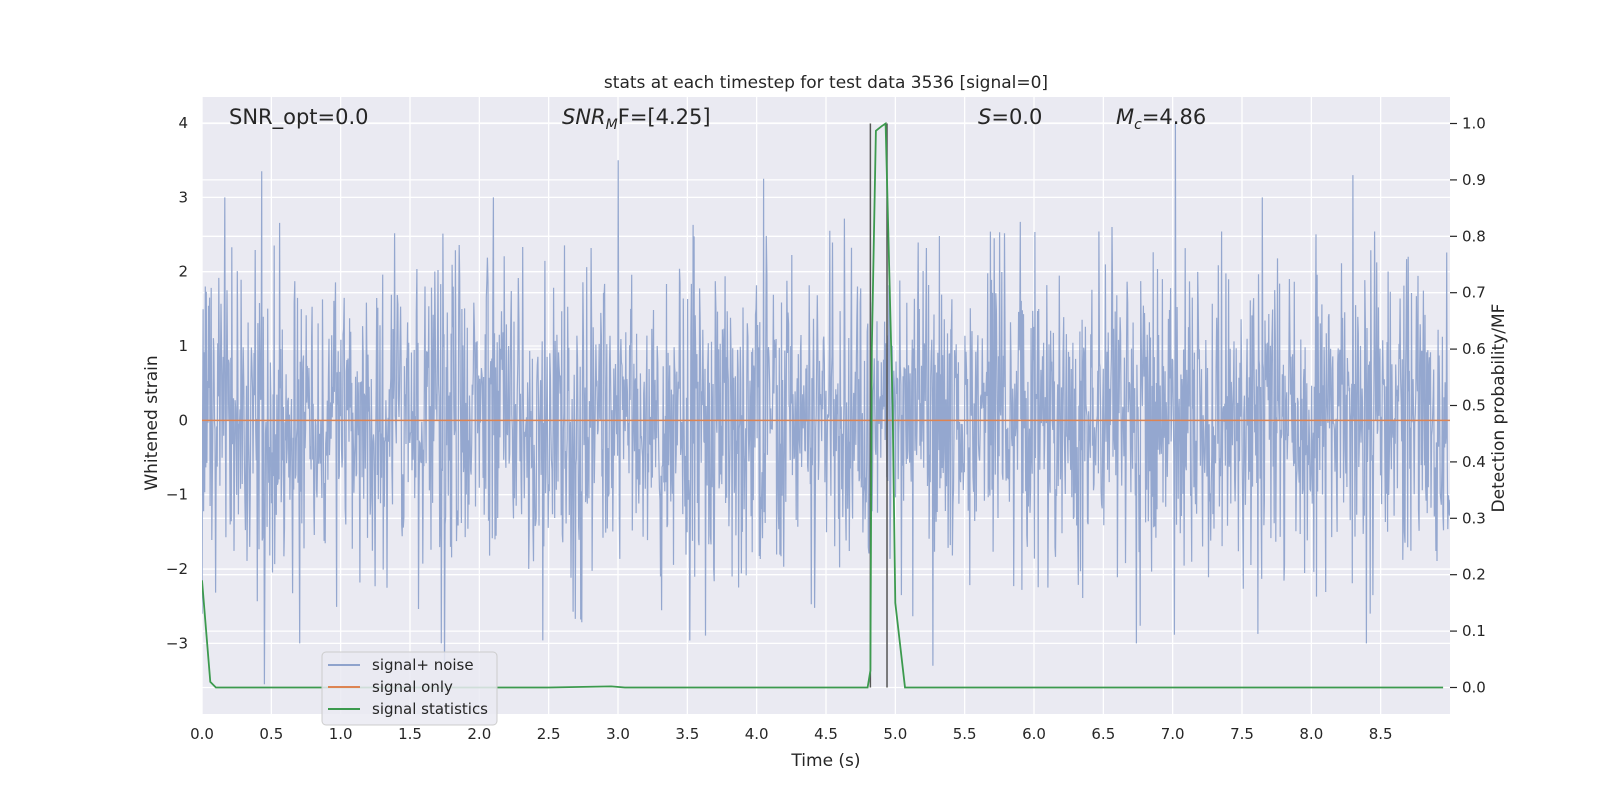 The height and width of the screenshot is (800, 1600). I want to click on x-tick-label: 1.0, so click(341, 734).